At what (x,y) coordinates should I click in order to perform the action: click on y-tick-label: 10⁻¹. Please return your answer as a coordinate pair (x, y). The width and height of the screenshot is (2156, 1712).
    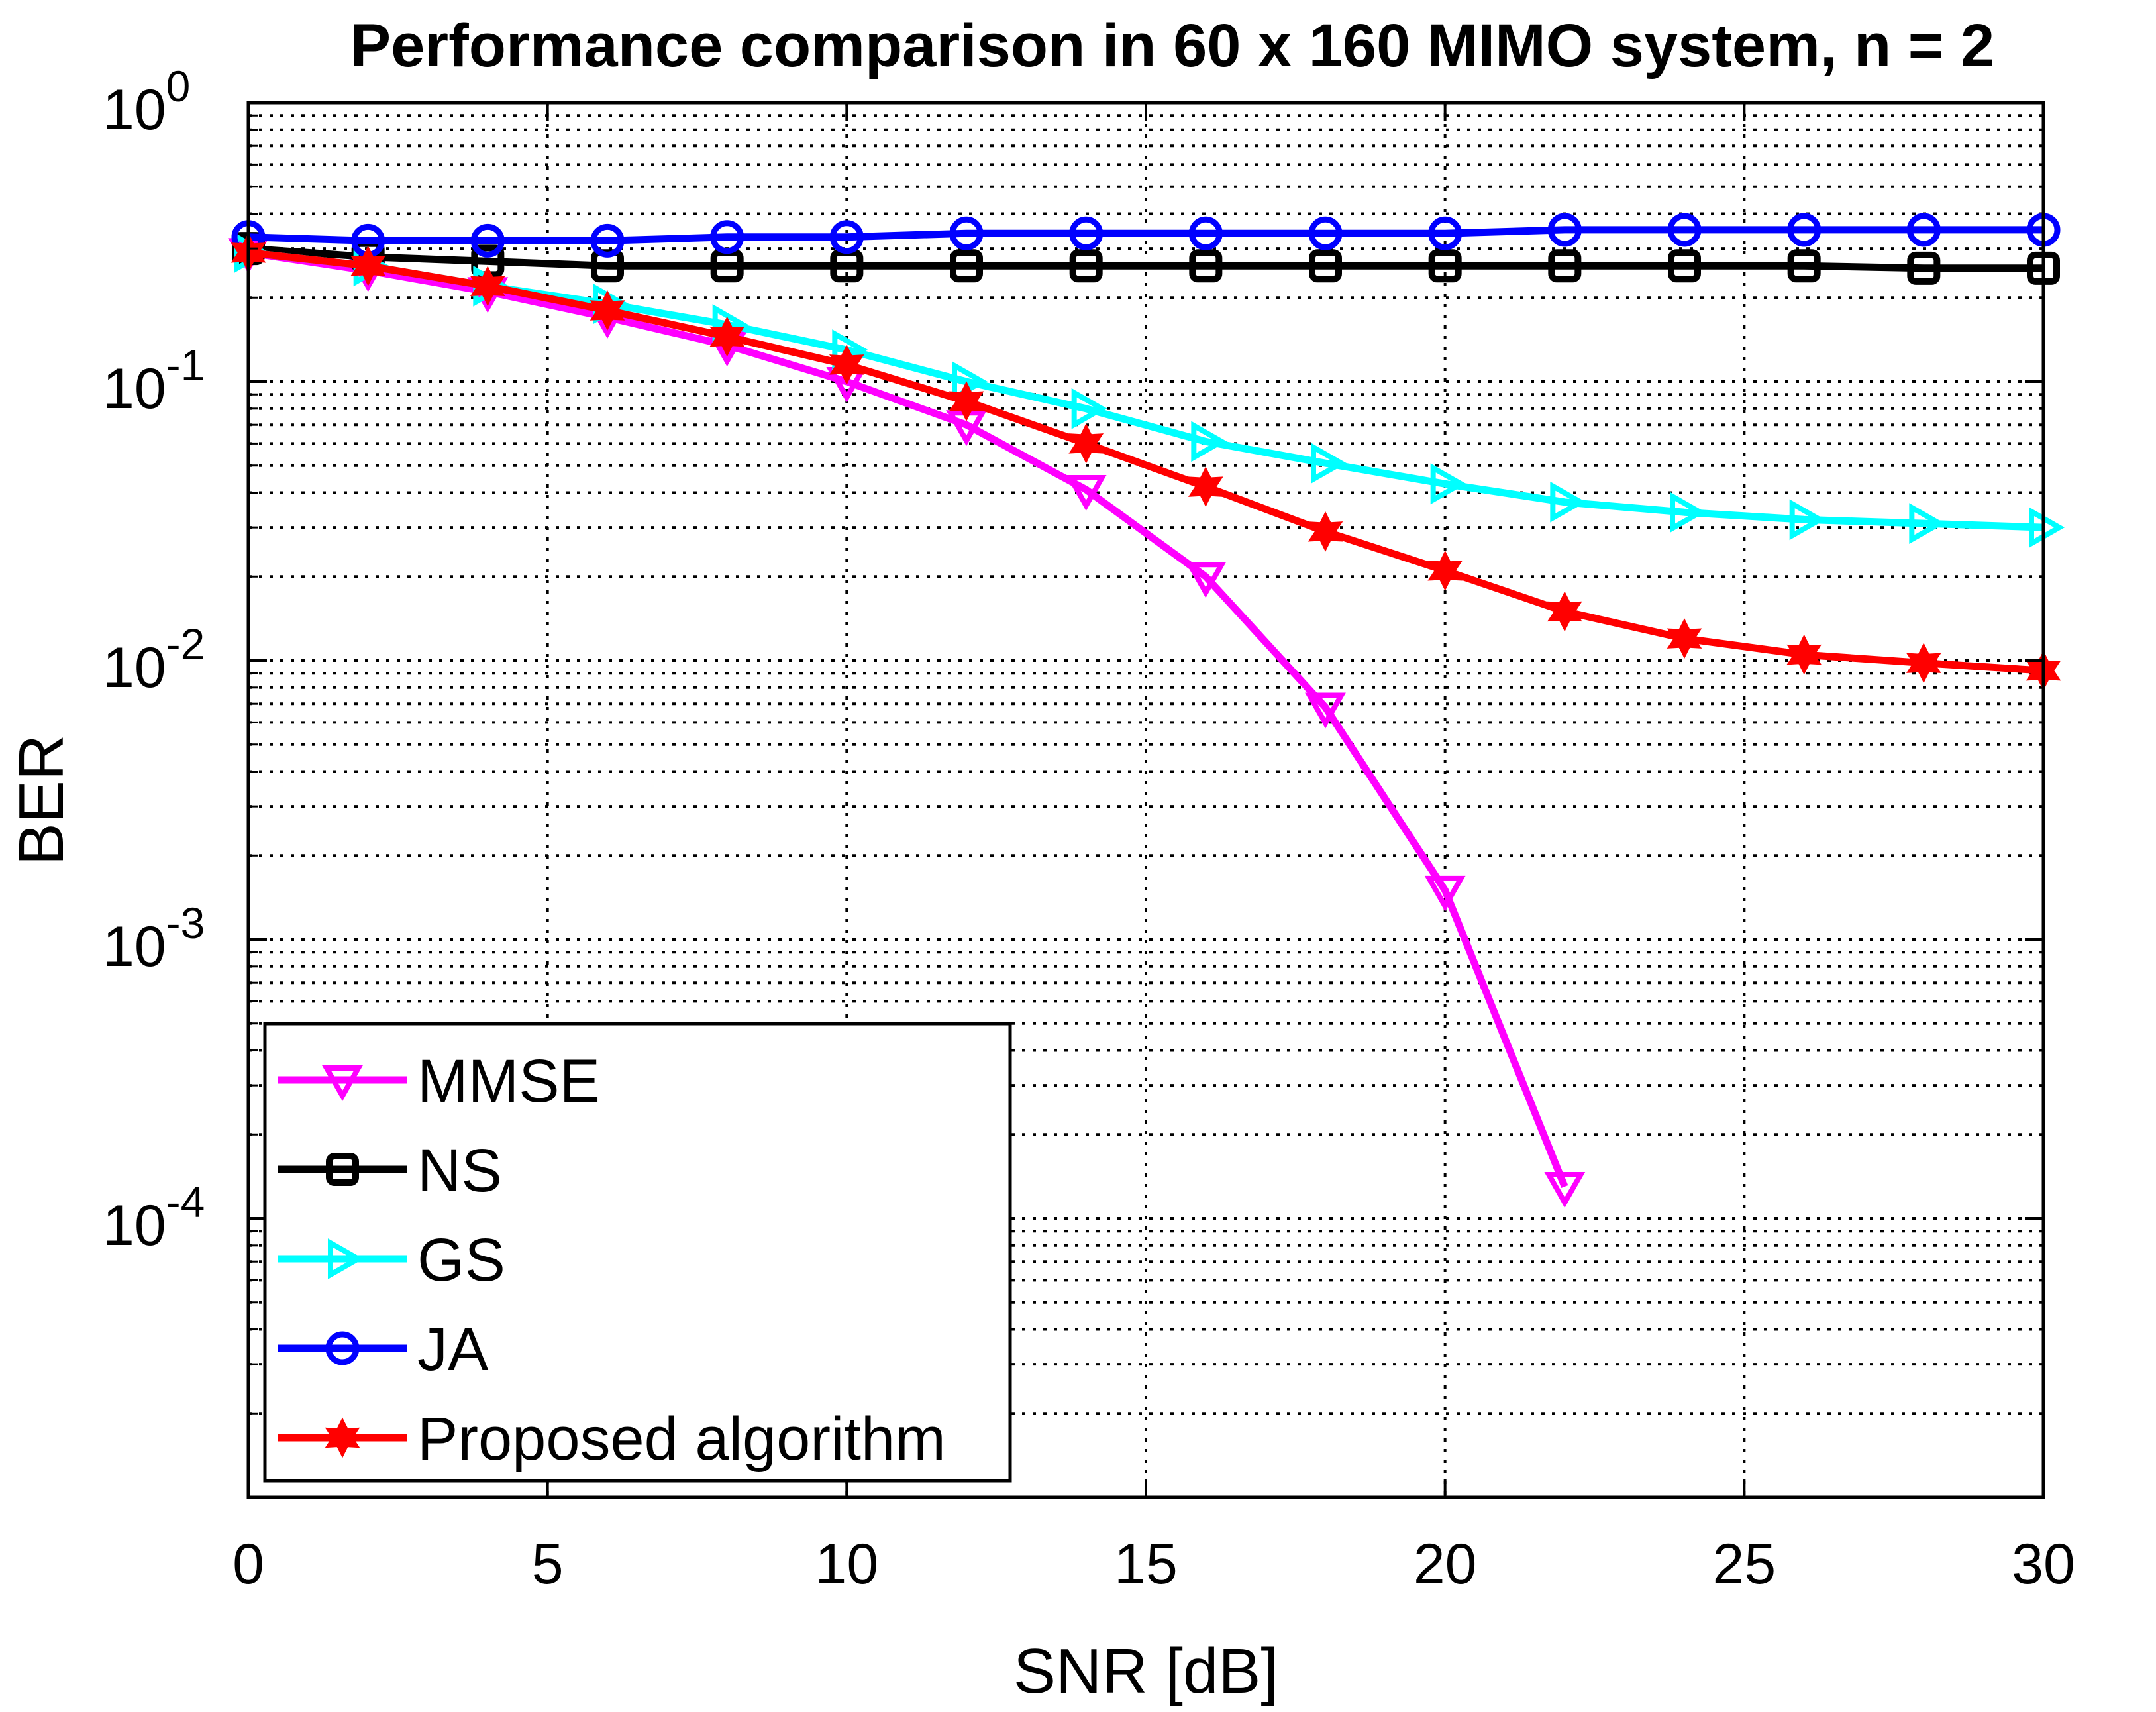
    Looking at the image, I should click on (154, 381).